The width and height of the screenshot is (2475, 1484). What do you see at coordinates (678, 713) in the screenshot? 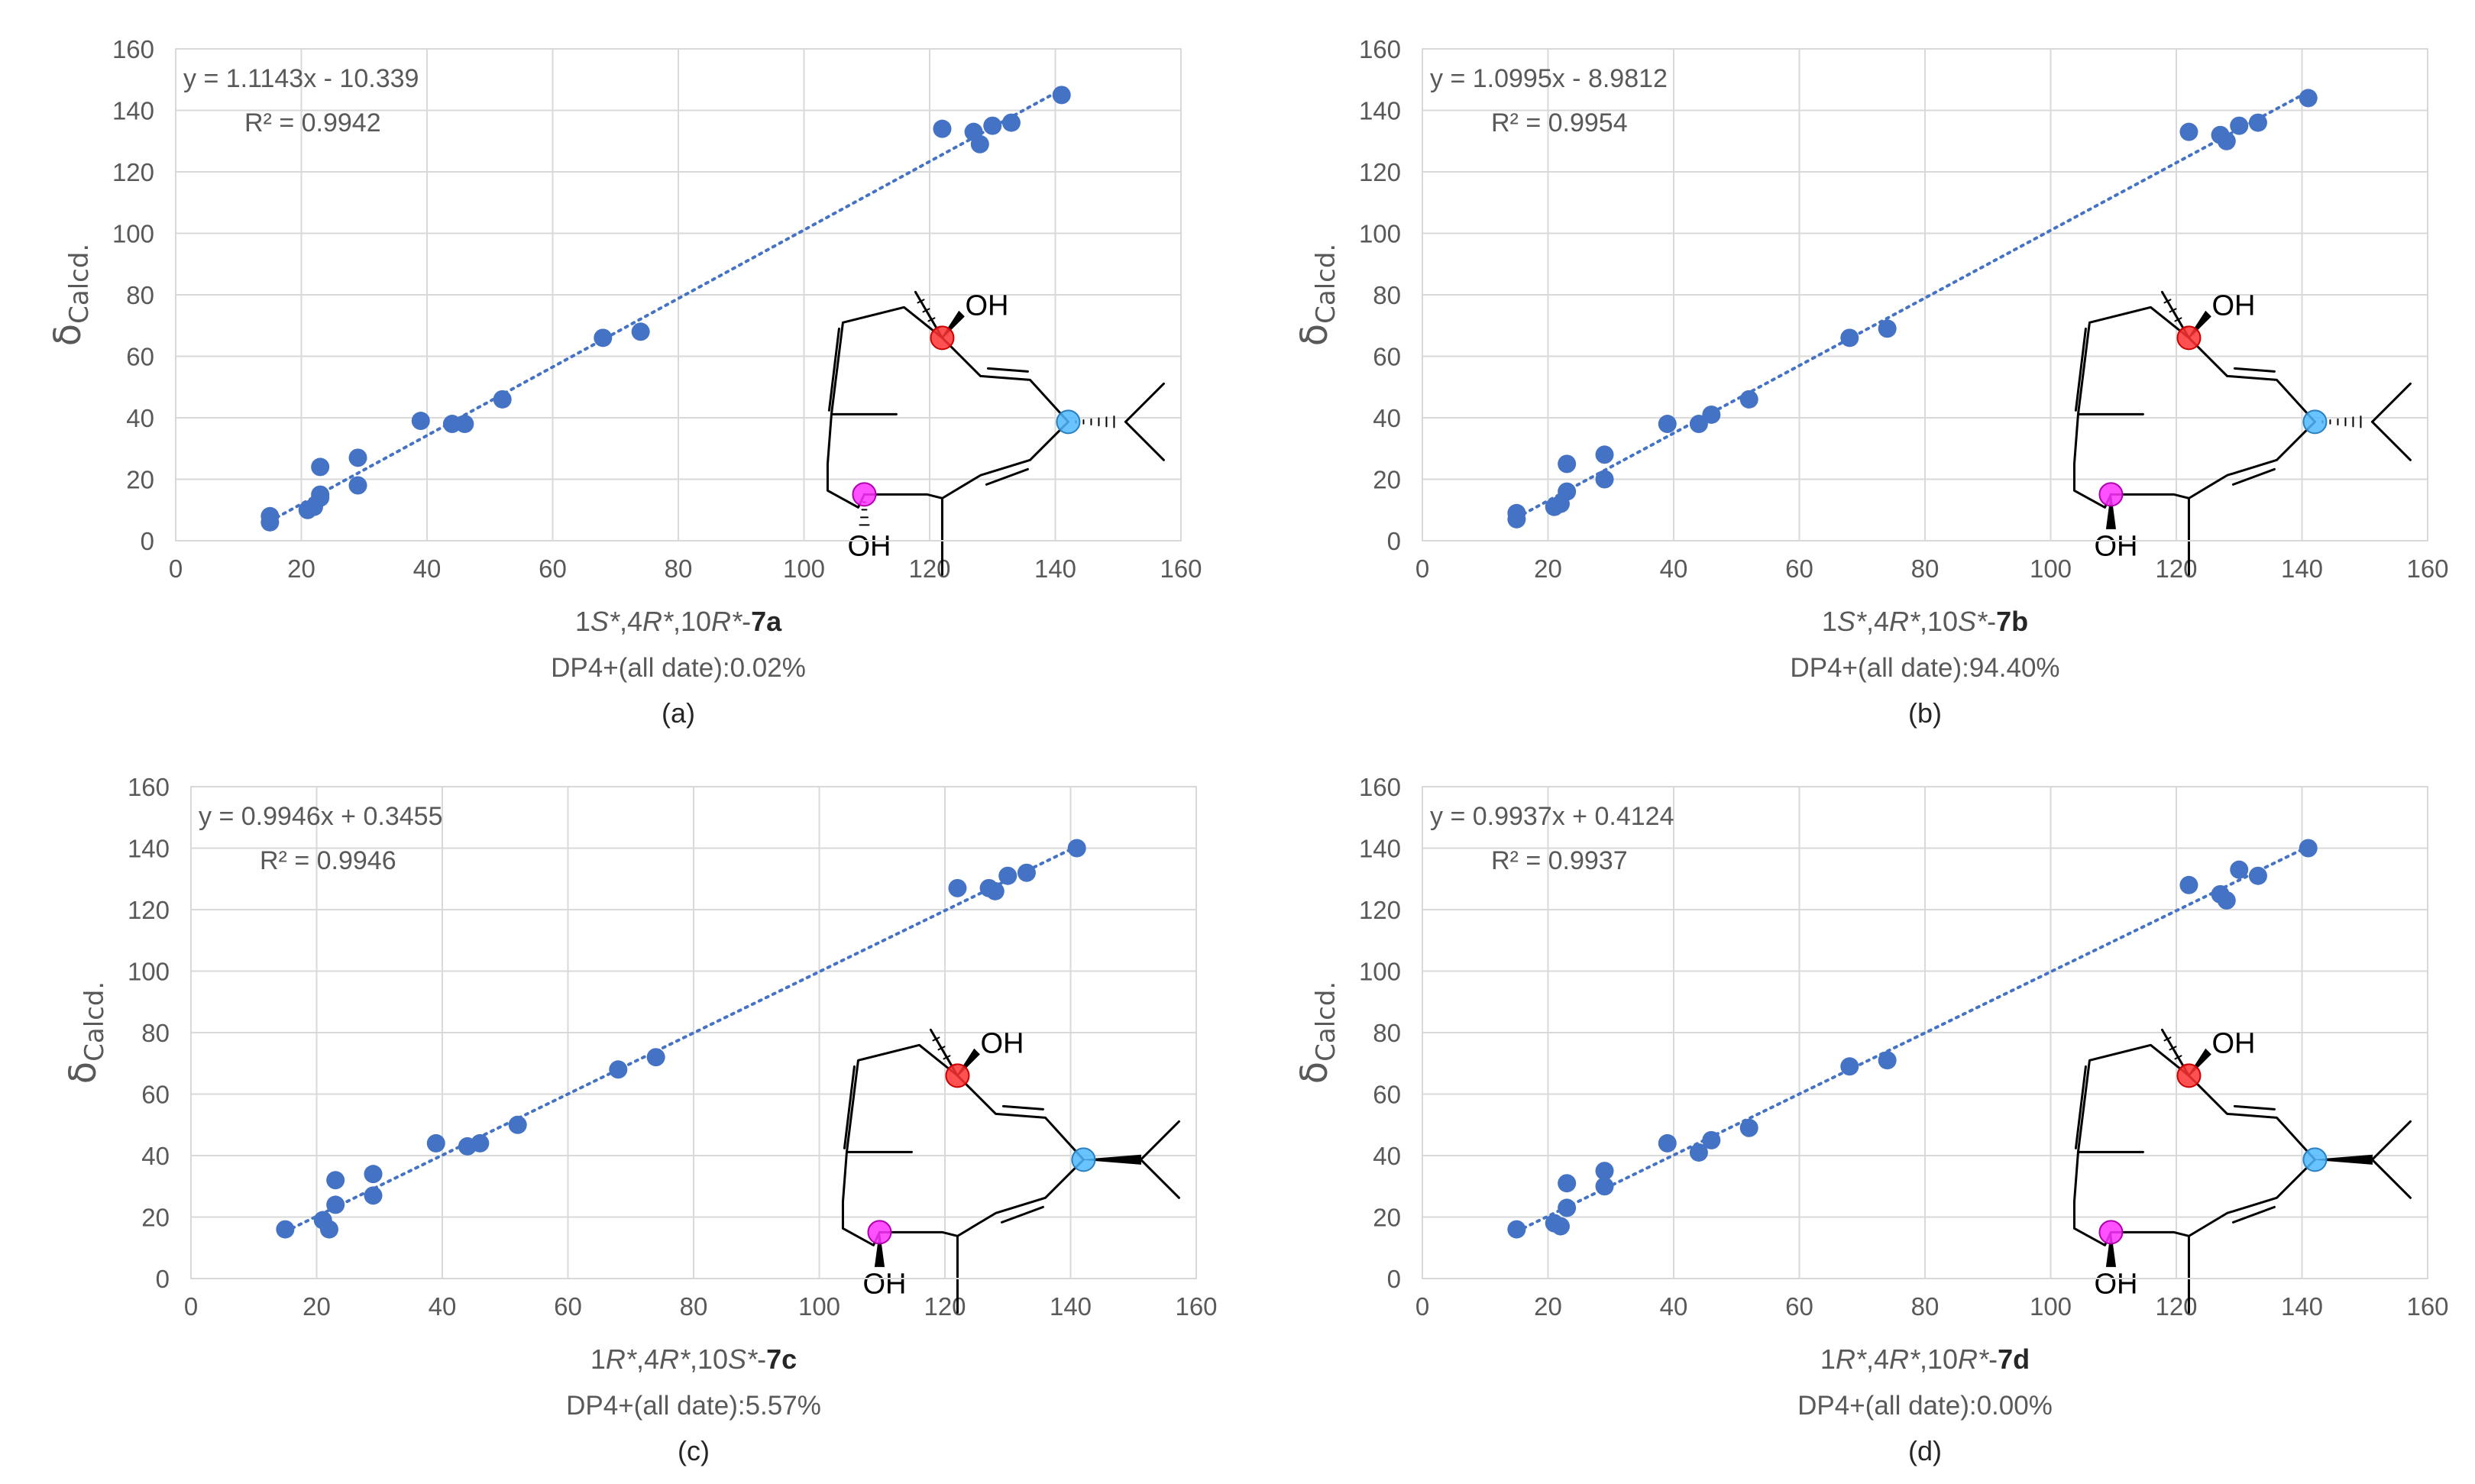
I see `panel-label: (a)` at bounding box center [678, 713].